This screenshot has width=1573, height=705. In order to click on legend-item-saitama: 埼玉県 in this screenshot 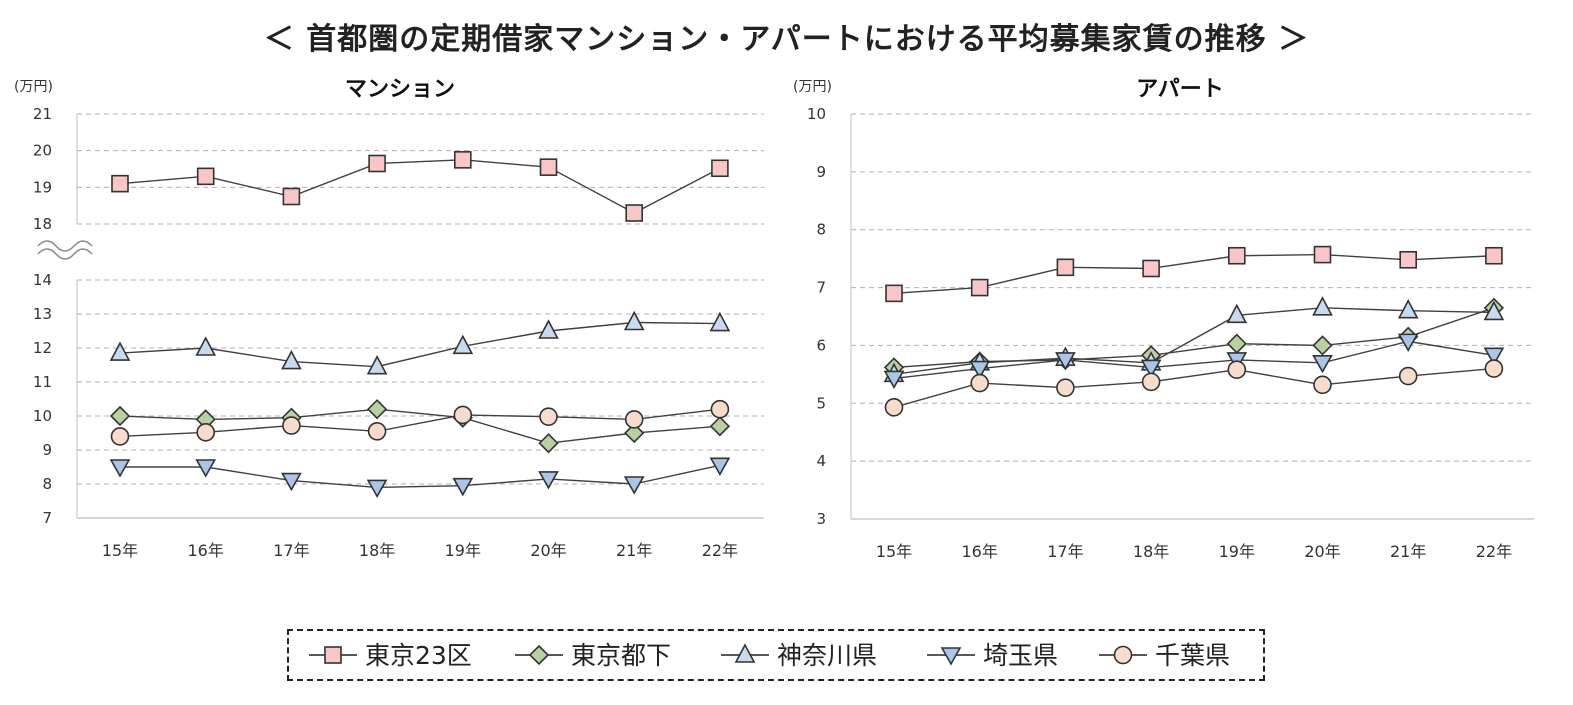, I will do `click(992, 655)`.